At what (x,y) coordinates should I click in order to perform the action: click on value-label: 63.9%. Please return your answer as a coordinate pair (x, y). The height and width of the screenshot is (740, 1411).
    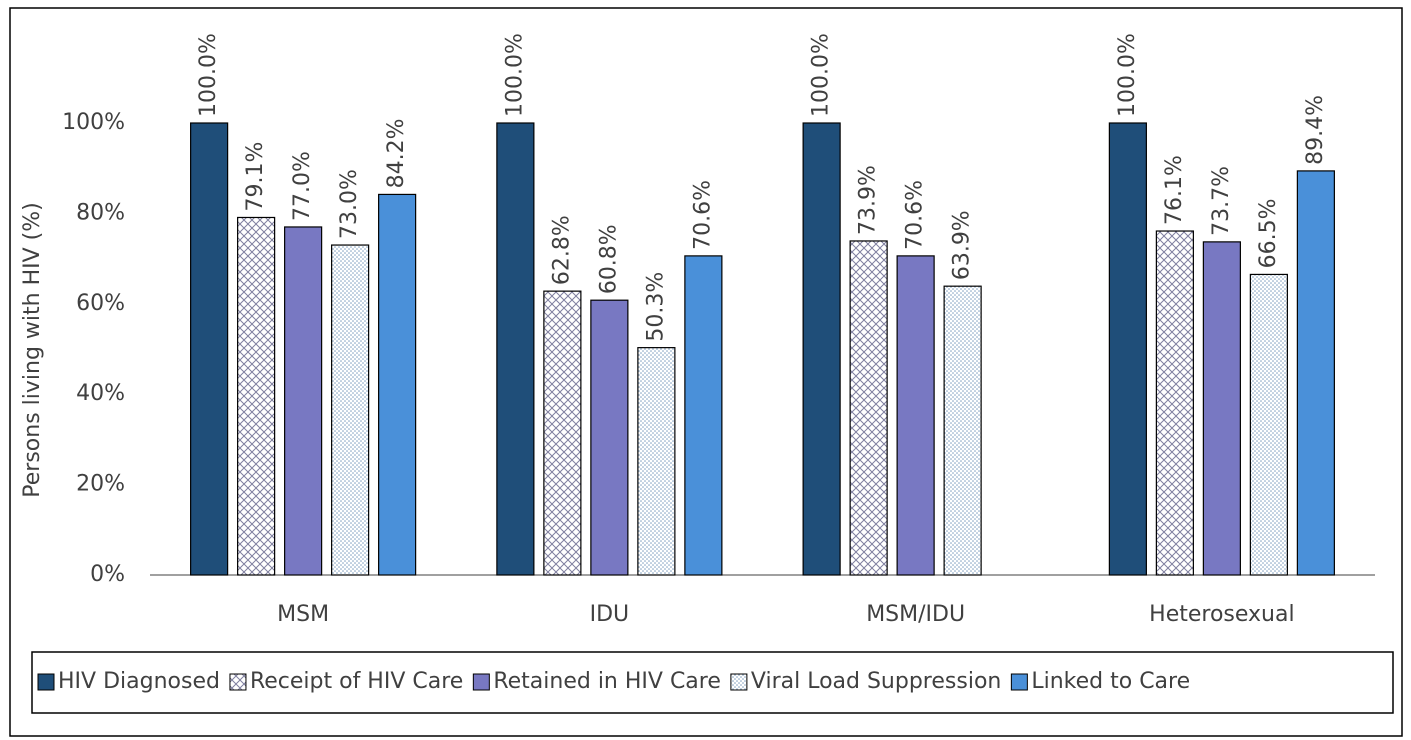
    Looking at the image, I should click on (962, 245).